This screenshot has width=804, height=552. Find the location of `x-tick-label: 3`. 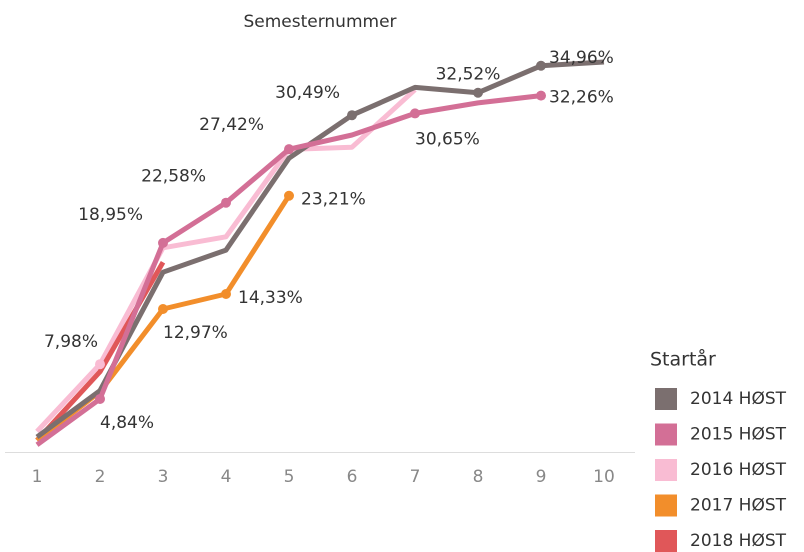

x-tick-label: 3 is located at coordinates (163, 477).